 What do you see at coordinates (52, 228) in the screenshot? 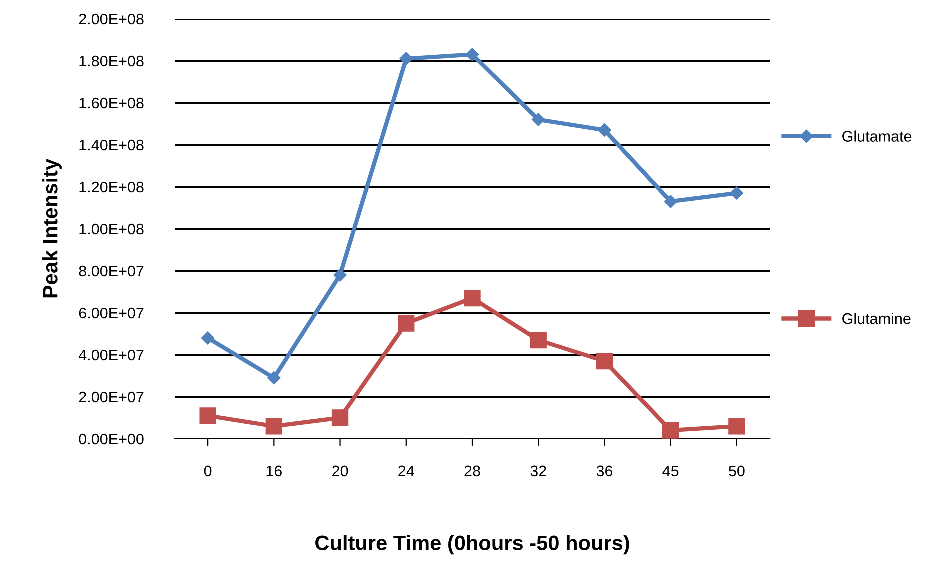
I see `y-axis-title: Peak Intensity` at bounding box center [52, 228].